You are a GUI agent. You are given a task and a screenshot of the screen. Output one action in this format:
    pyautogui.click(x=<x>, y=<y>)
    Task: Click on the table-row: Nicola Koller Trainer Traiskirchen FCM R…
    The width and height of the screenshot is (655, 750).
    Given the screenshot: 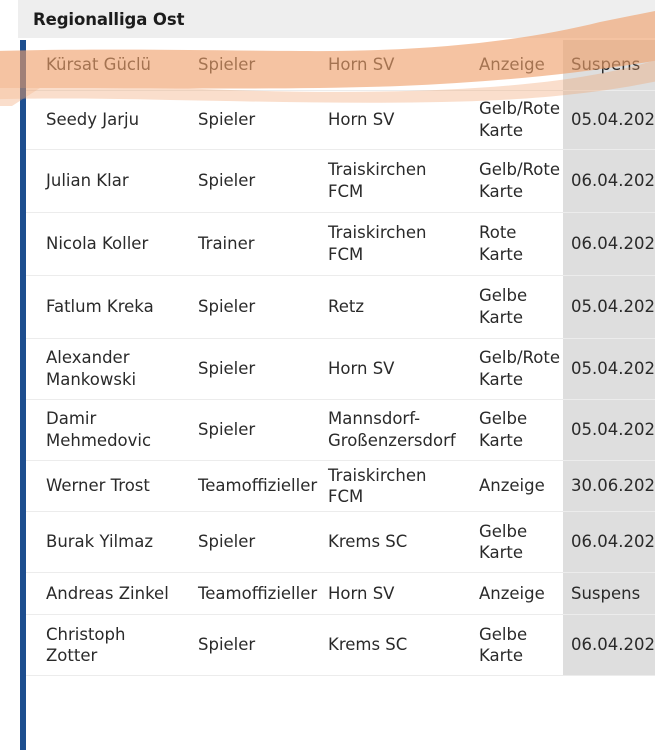 What is the action you would take?
    pyautogui.click(x=340, y=244)
    